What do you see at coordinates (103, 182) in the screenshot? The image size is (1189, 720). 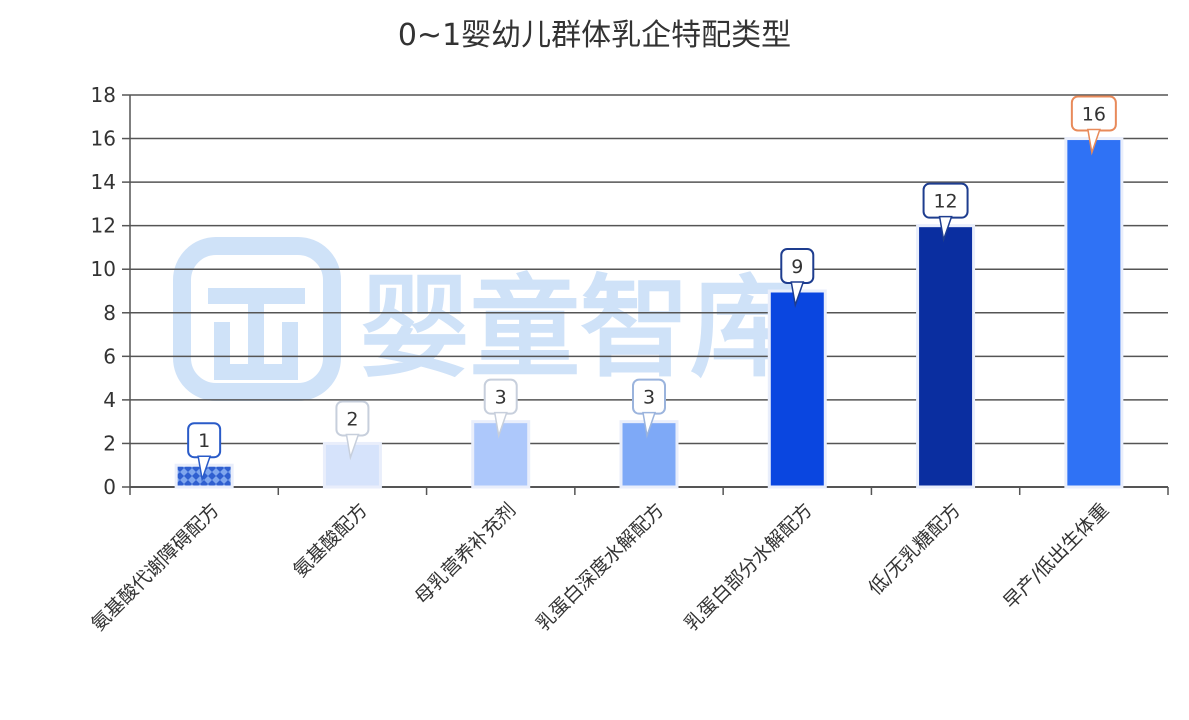 I see `y-tick-label: 14` at bounding box center [103, 182].